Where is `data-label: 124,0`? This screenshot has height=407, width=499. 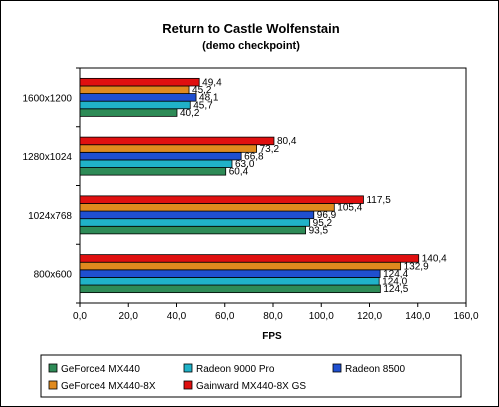
data-label: 124,0 is located at coordinates (394, 282).